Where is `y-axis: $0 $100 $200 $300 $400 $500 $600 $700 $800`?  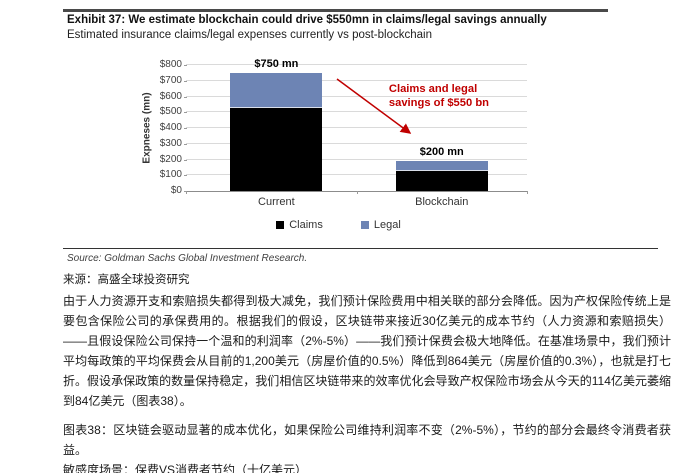
y-axis: $0 $100 $200 $300 $400 $500 $600 $700 $800 is located at coordinates (168, 128).